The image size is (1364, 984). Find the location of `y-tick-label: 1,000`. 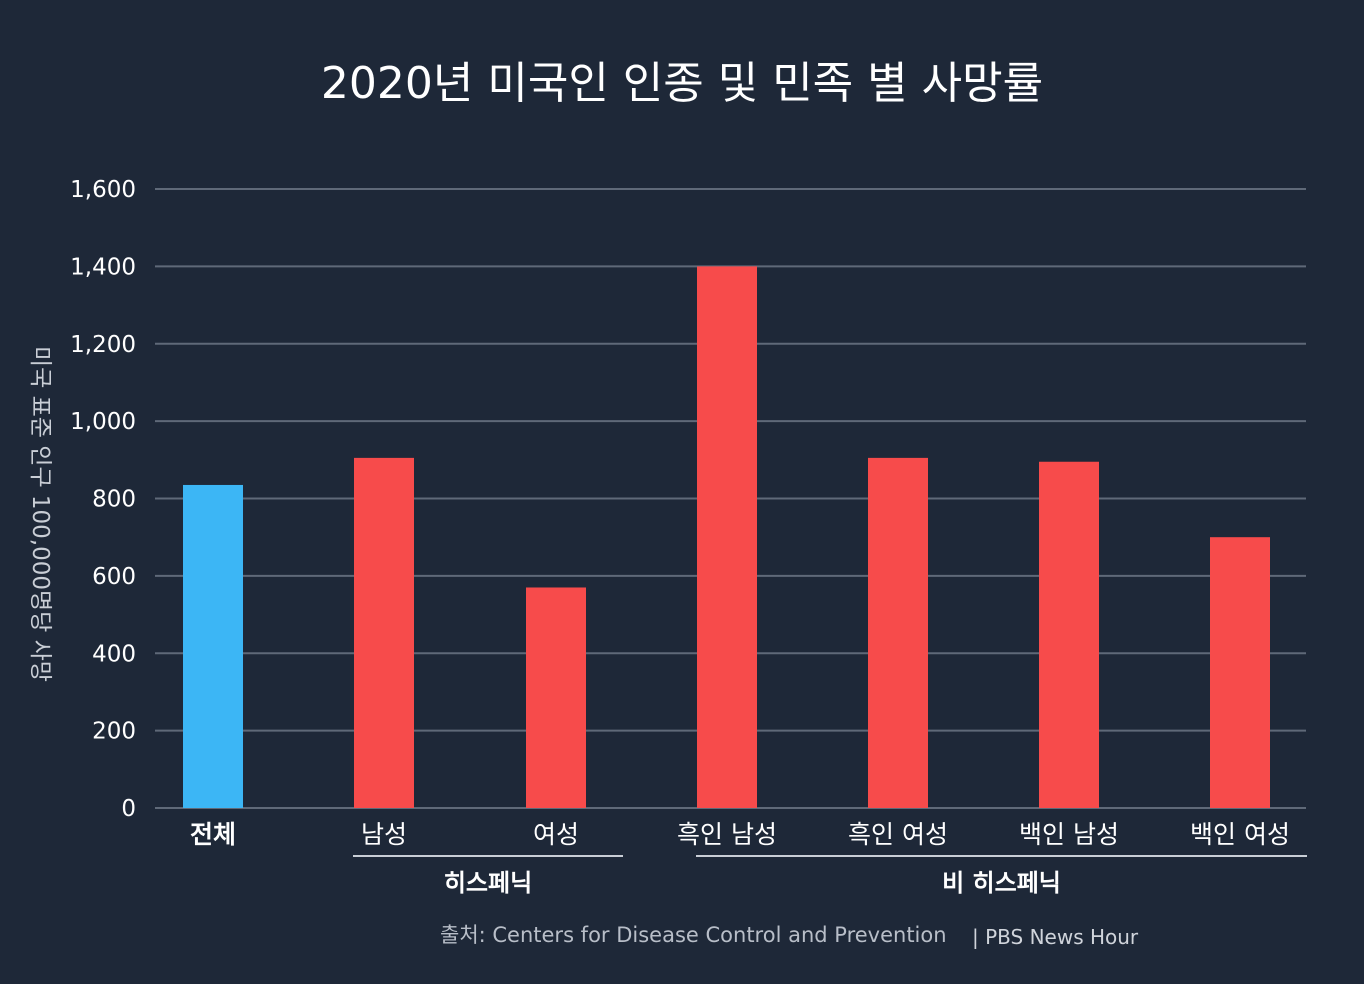

y-tick-label: 1,000 is located at coordinates (103, 422).